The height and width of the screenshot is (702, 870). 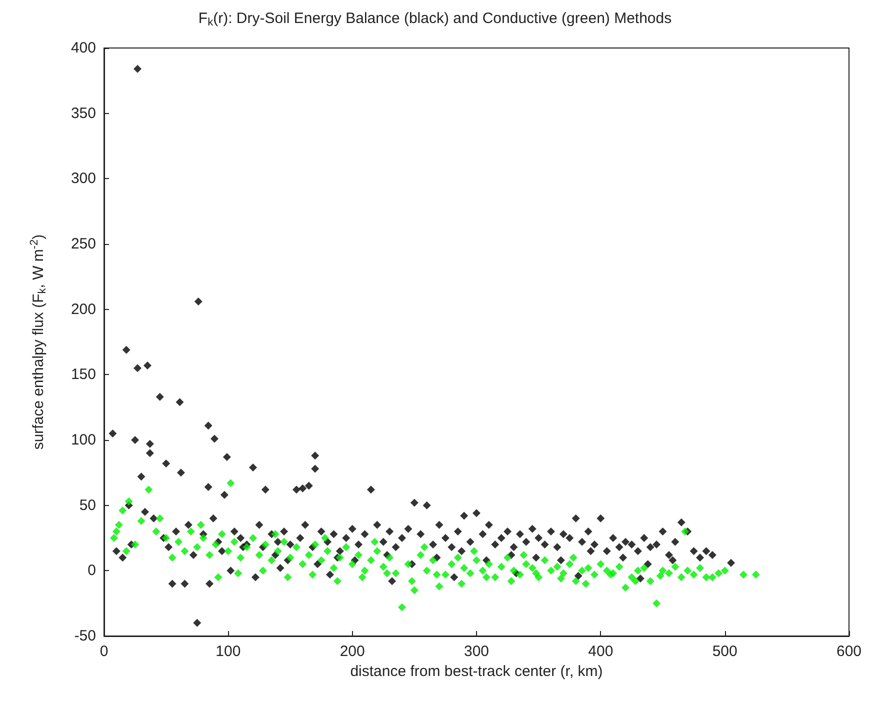 I want to click on y-tick-label: 50, so click(x=87, y=505).